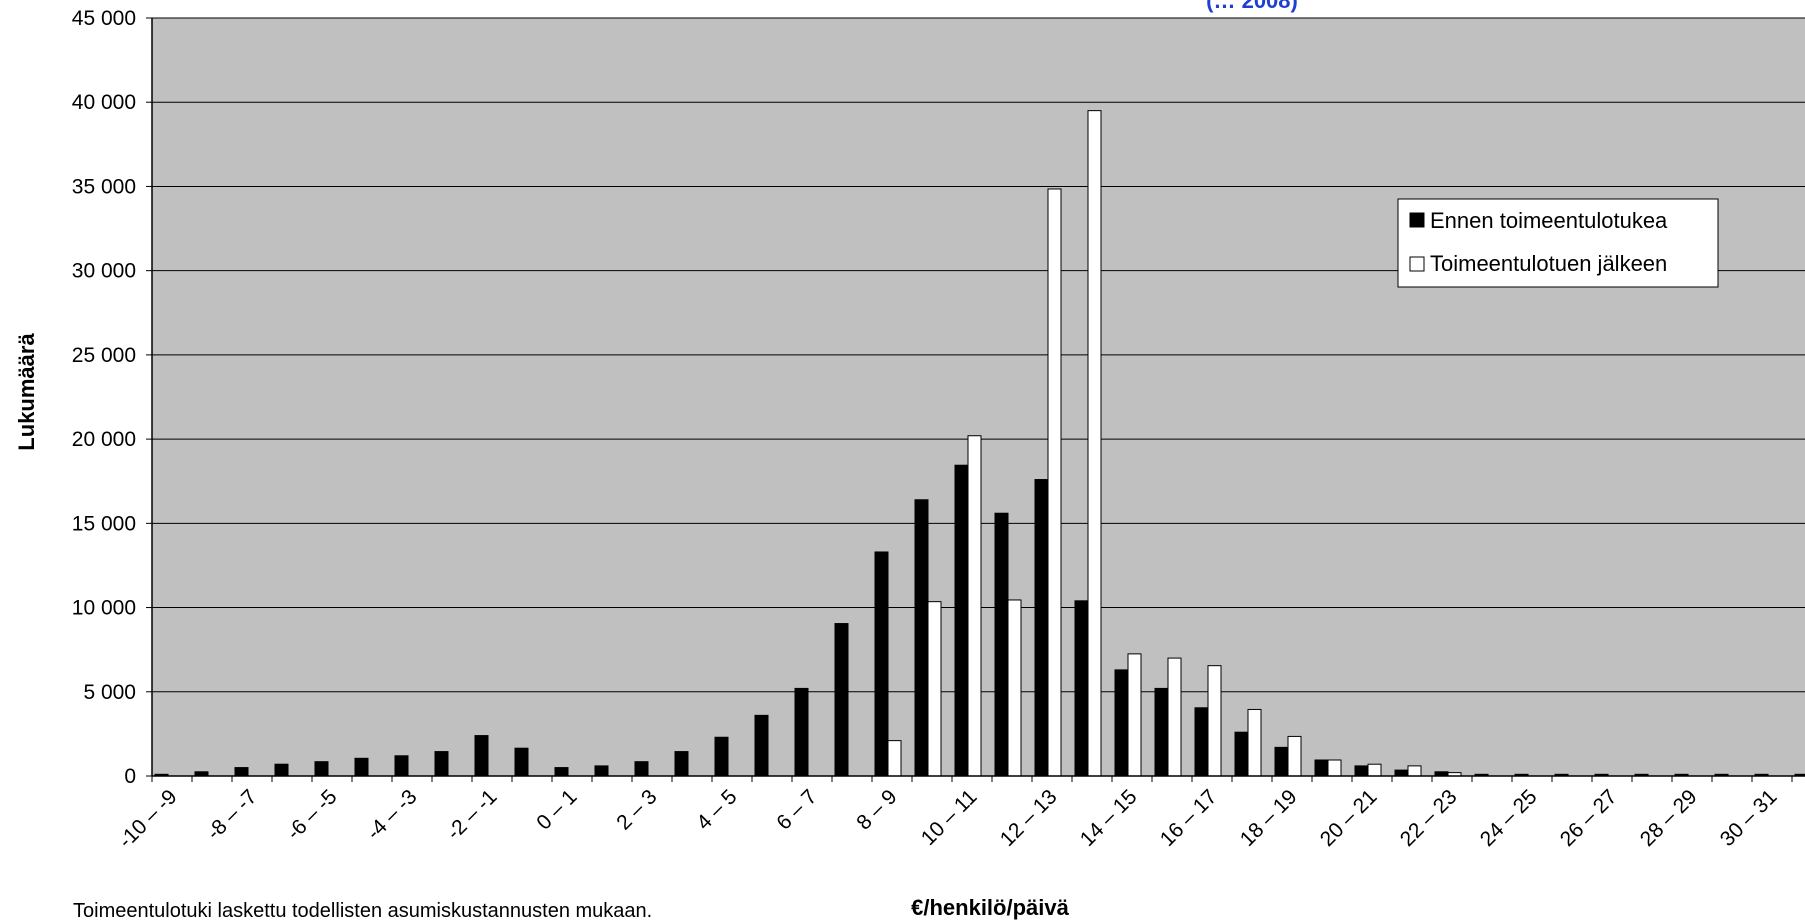 Image resolution: width=1805 pixels, height=924 pixels. I want to click on x-tick-label: 16 – 17, so click(1189, 818).